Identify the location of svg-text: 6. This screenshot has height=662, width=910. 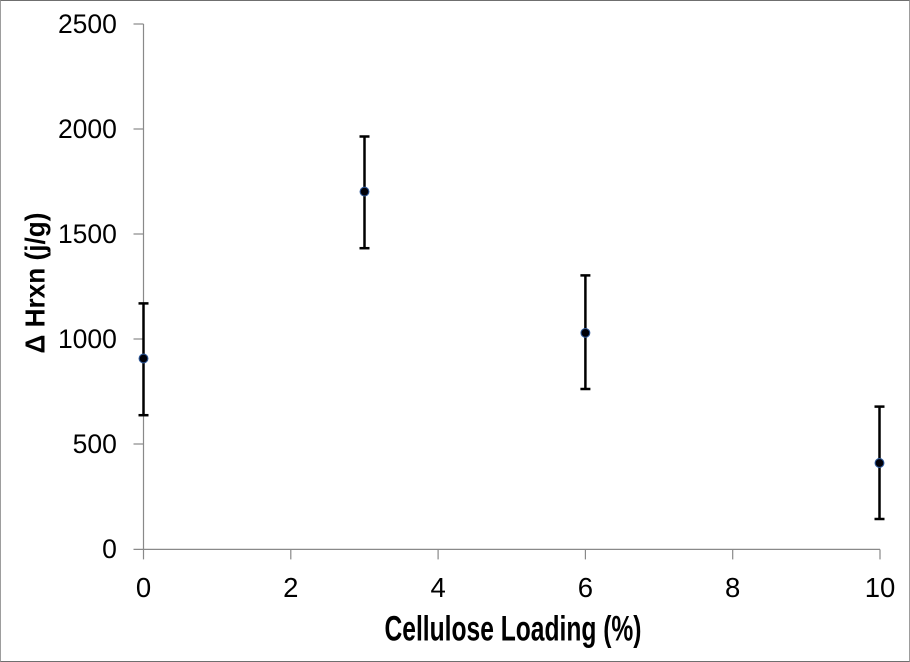
(585, 586).